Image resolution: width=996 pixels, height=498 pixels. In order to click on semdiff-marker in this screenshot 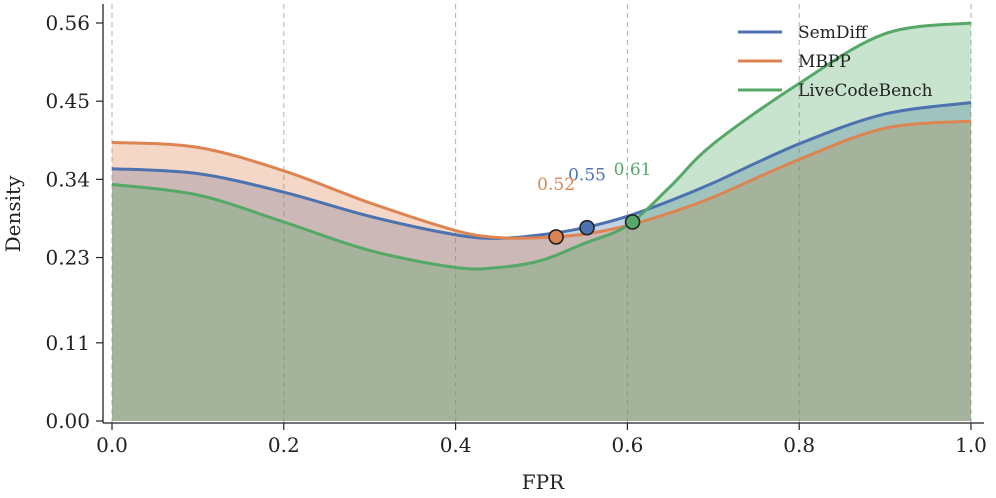, I will do `click(587, 227)`.